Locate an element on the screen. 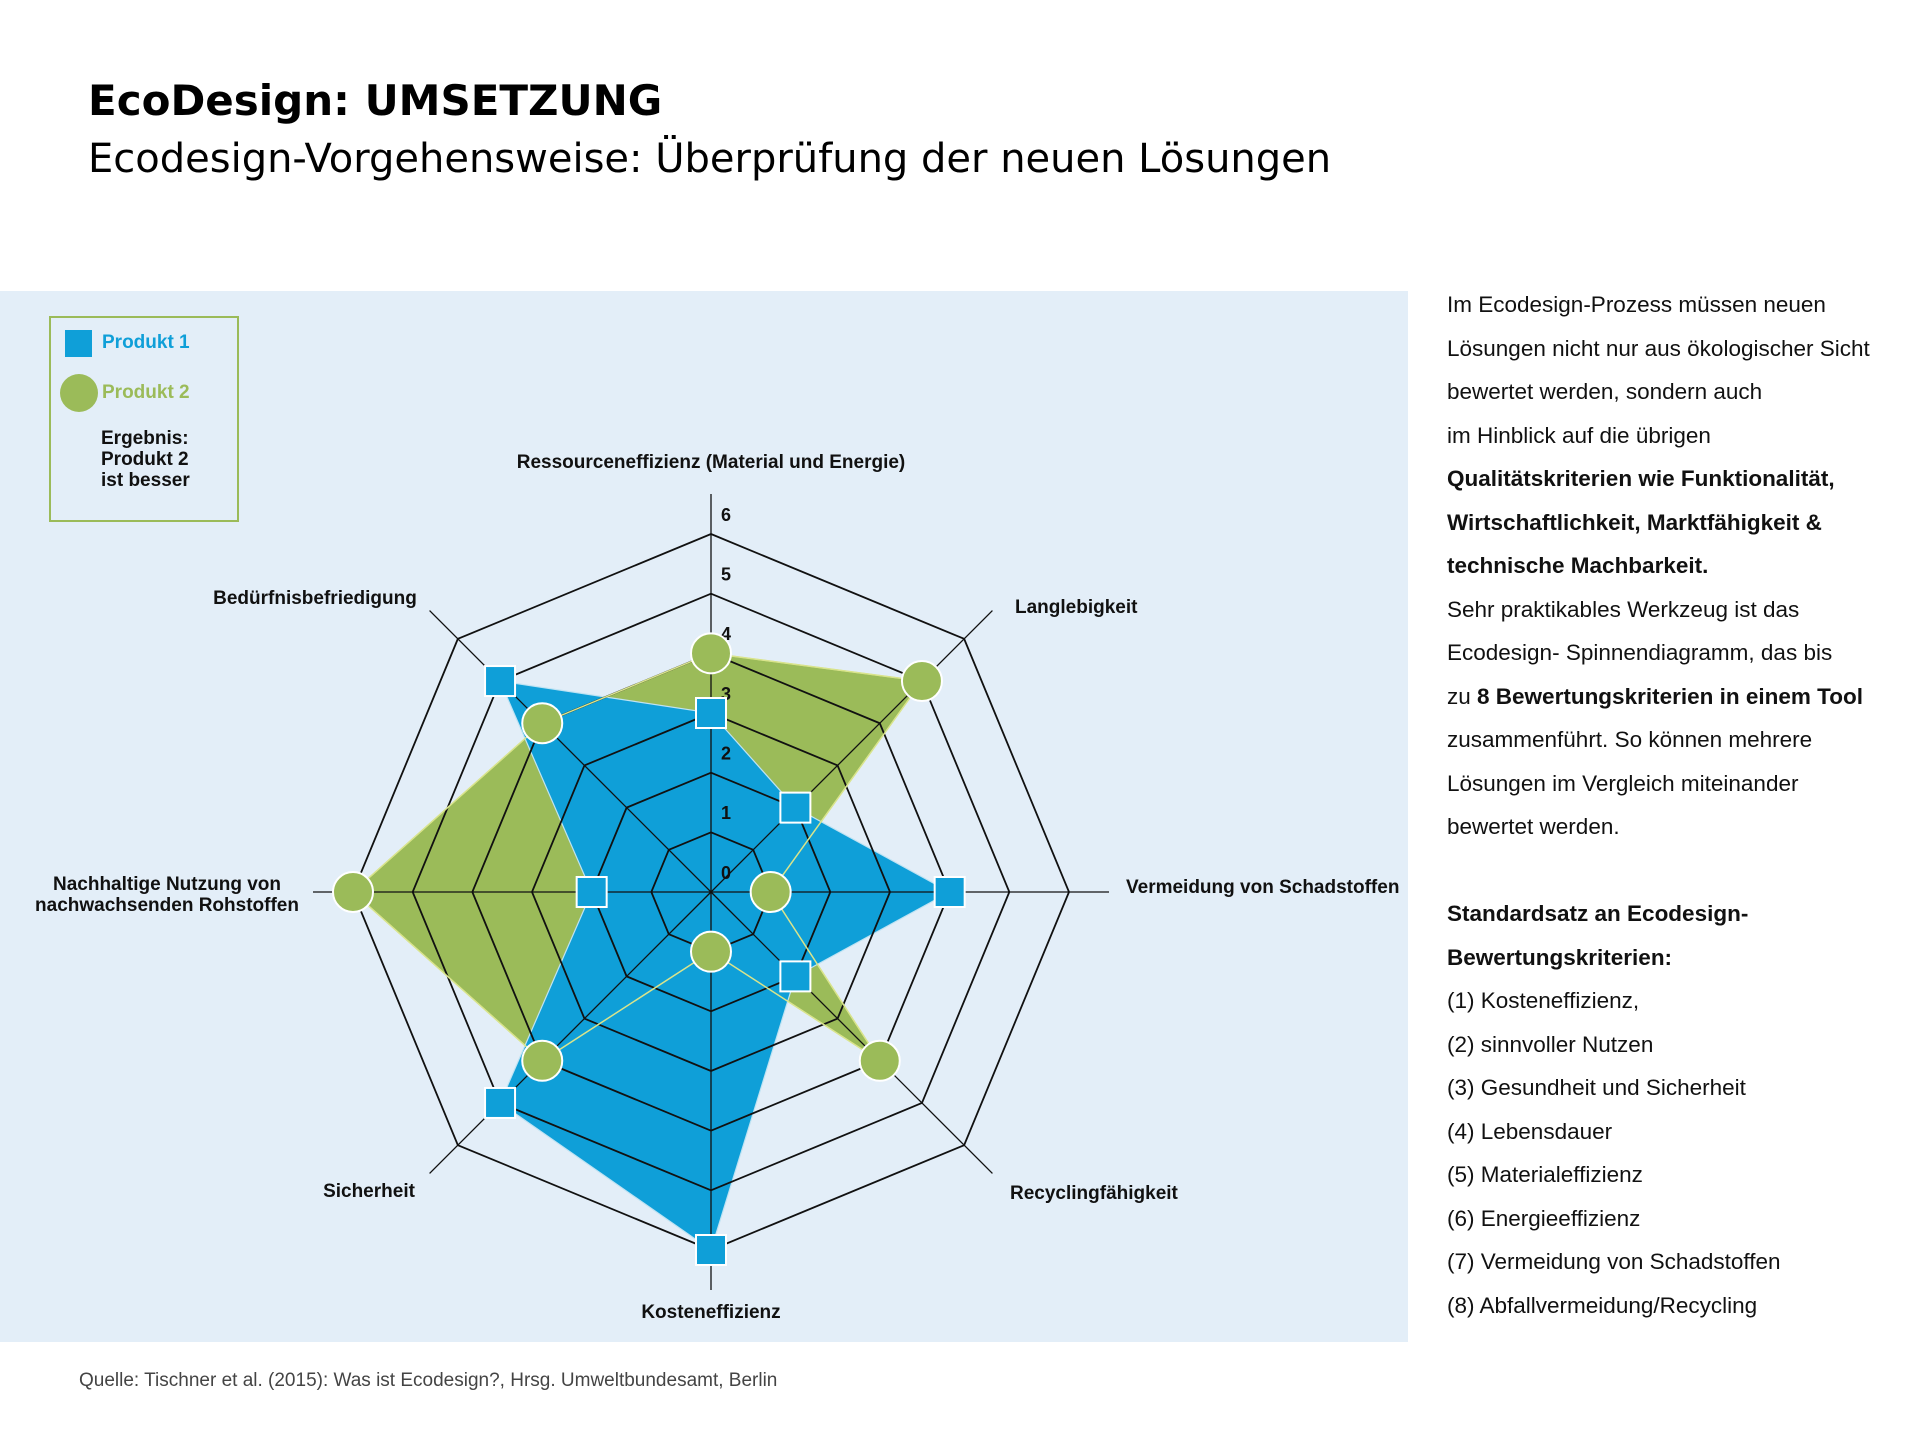 This screenshot has height=1440, width=1920. text-line: (6) Energieeffizienz is located at coordinates (1658, 1219).